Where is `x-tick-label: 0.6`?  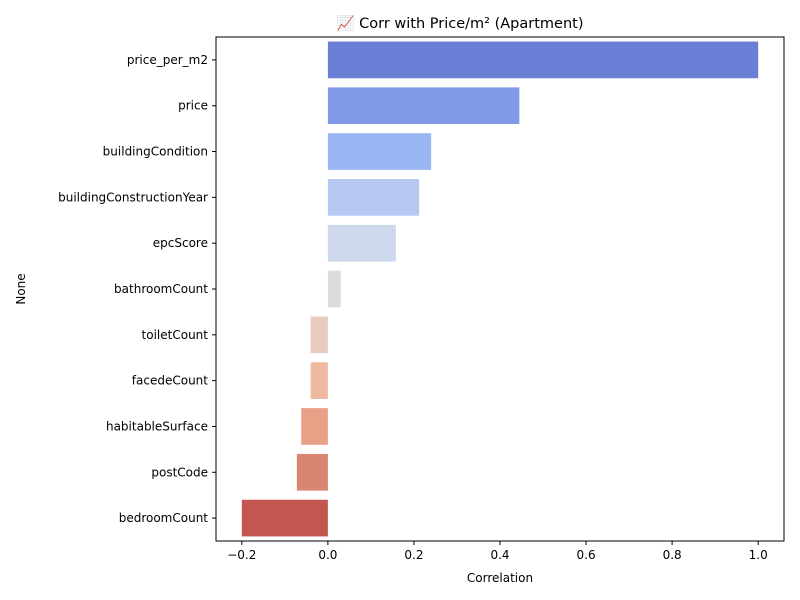 x-tick-label: 0.6 is located at coordinates (586, 555).